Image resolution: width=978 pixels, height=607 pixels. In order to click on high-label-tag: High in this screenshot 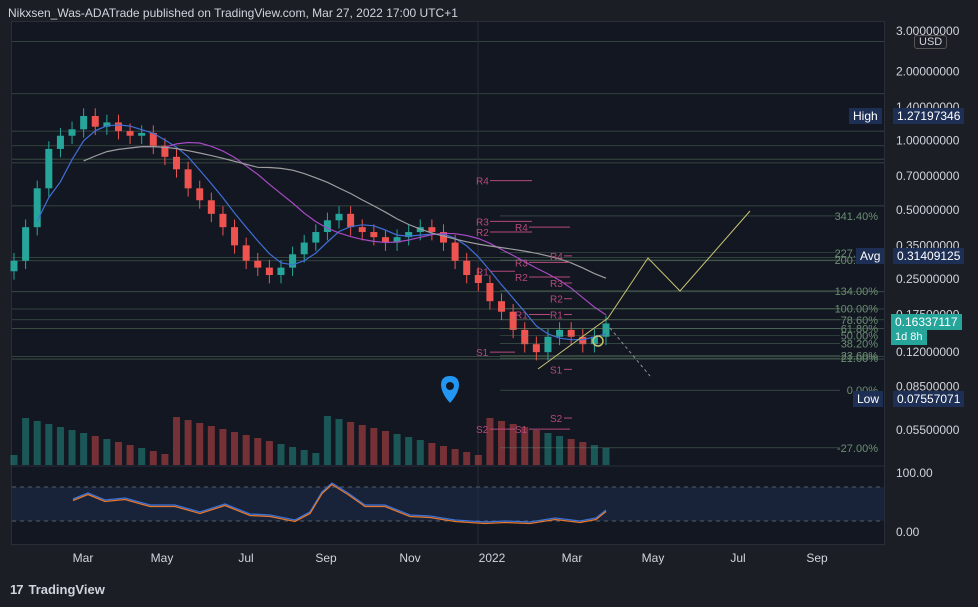, I will do `click(865, 116)`.